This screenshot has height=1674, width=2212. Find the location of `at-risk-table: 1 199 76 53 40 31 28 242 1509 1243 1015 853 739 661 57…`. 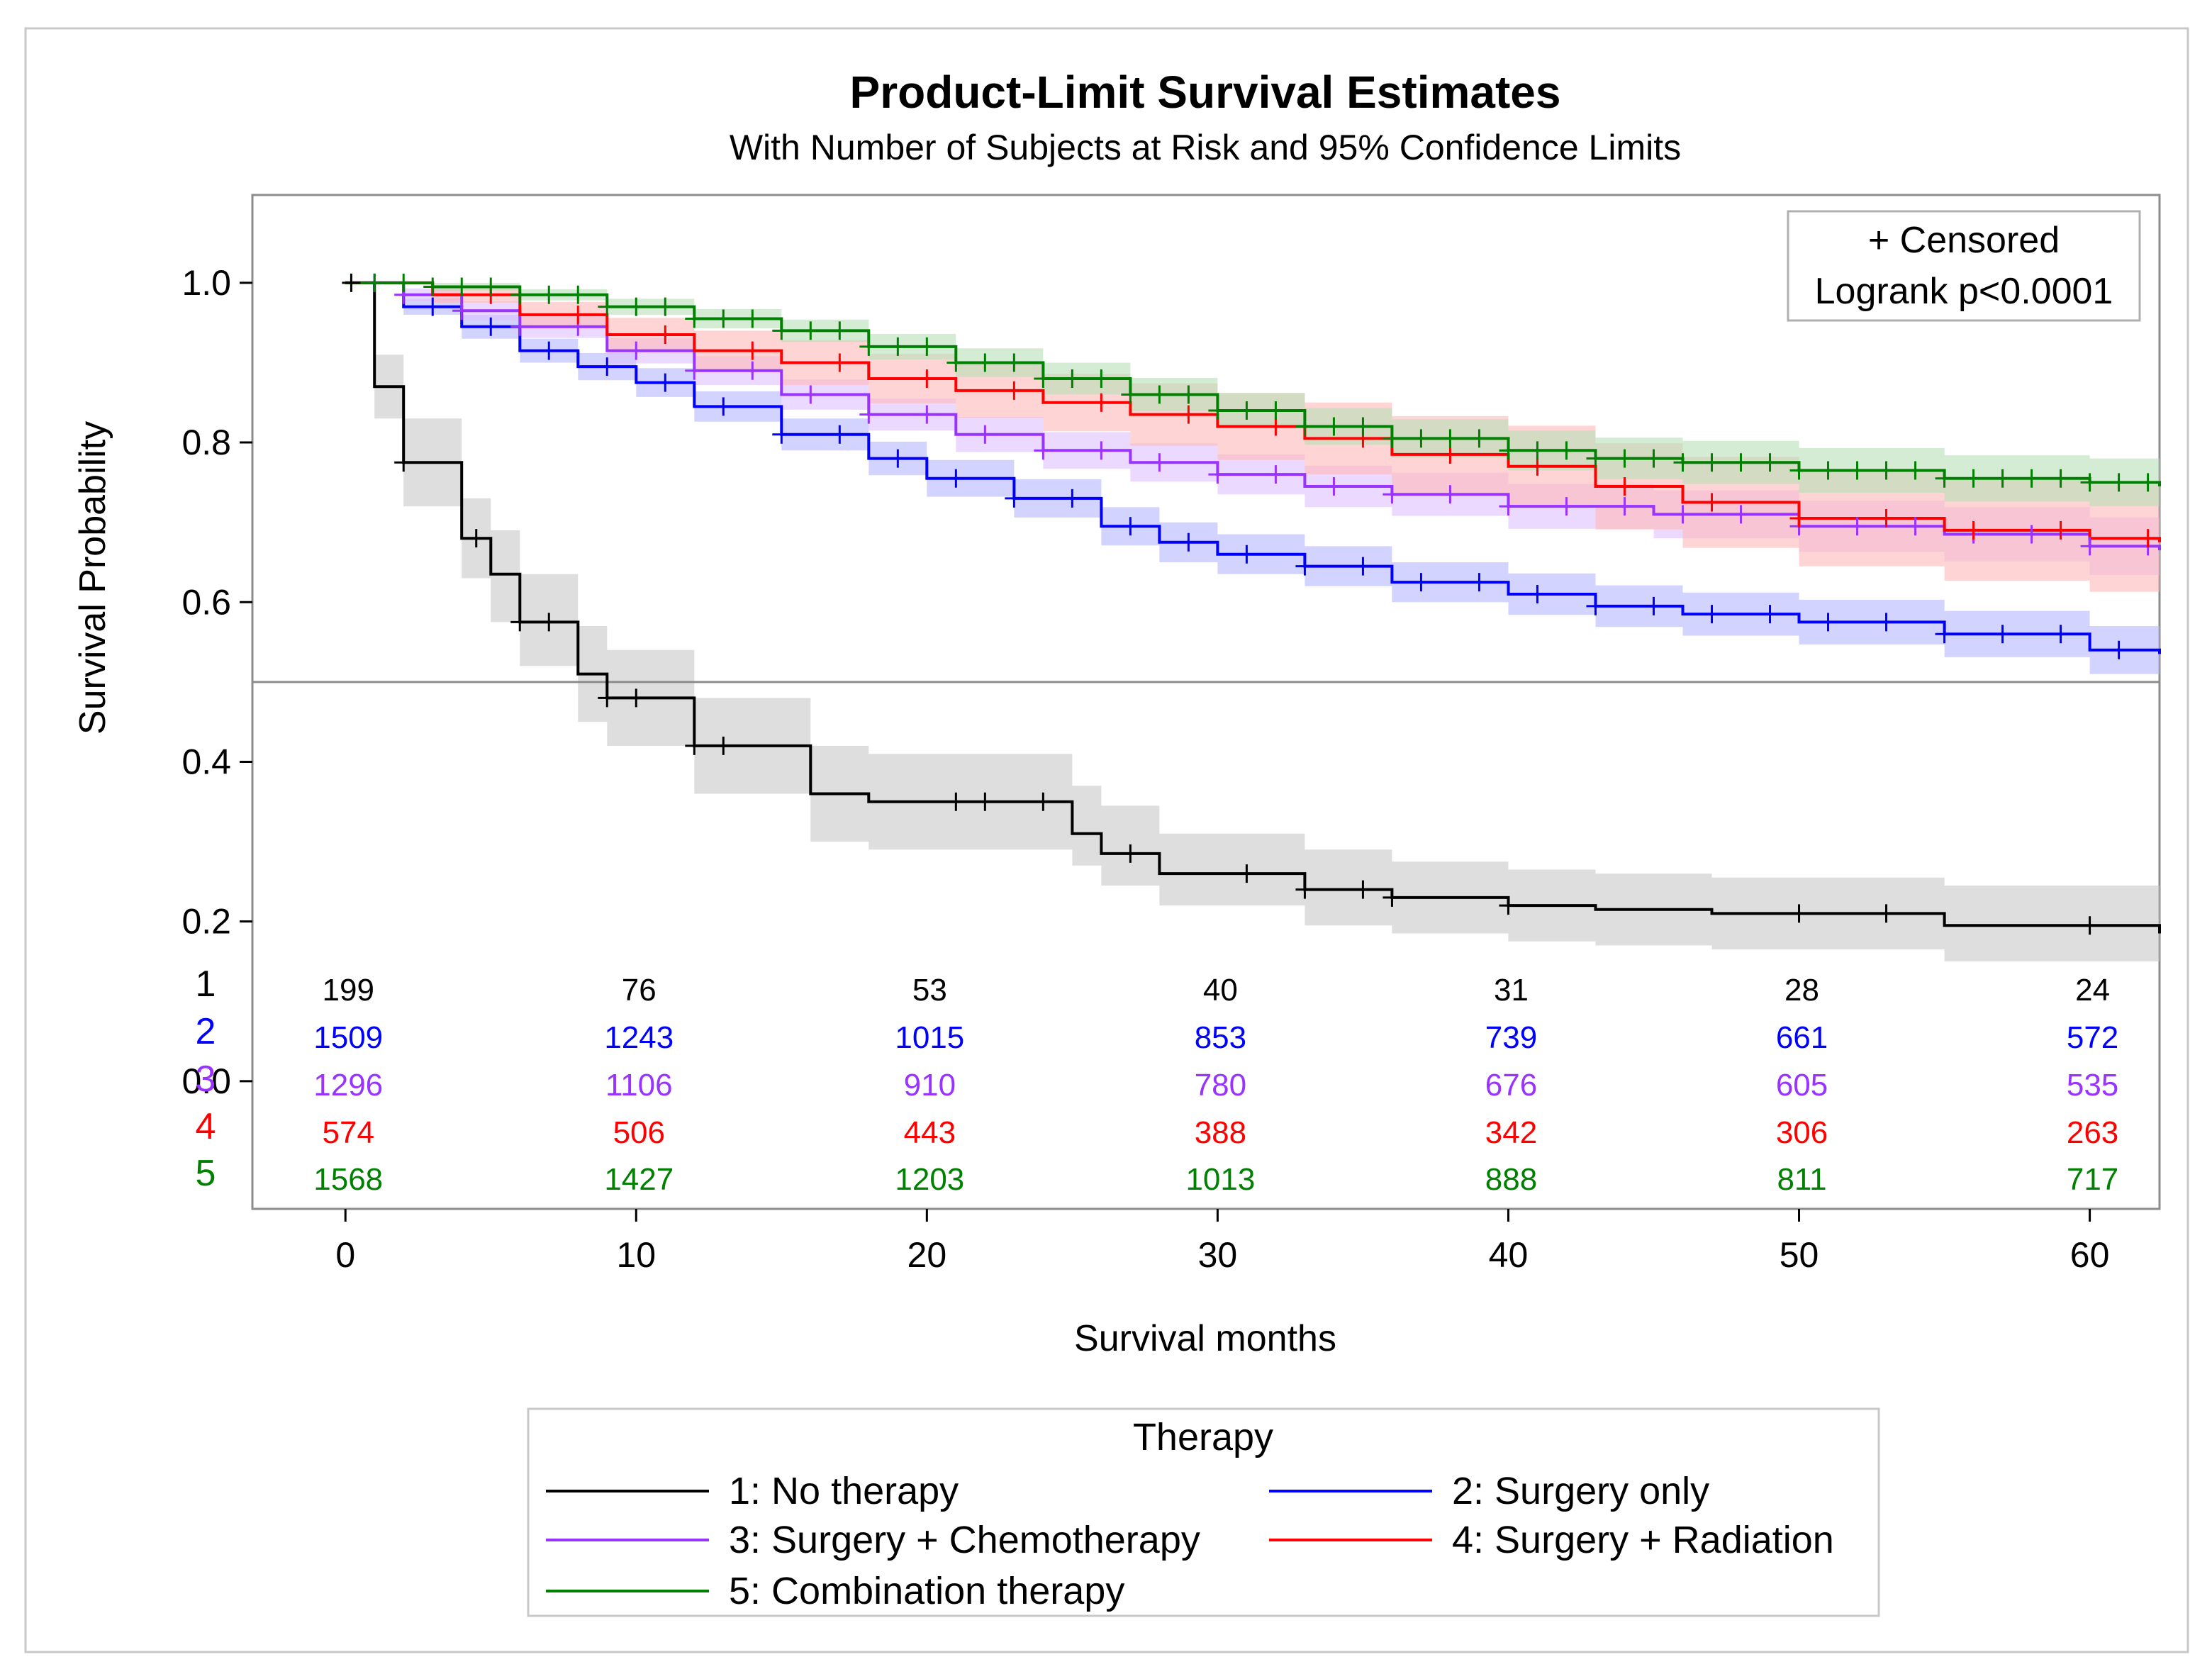

at-risk-table: 1 199 76 53 40 31 28 242 1509 1243 1015 853 739 661 57… is located at coordinates (1157, 1080).